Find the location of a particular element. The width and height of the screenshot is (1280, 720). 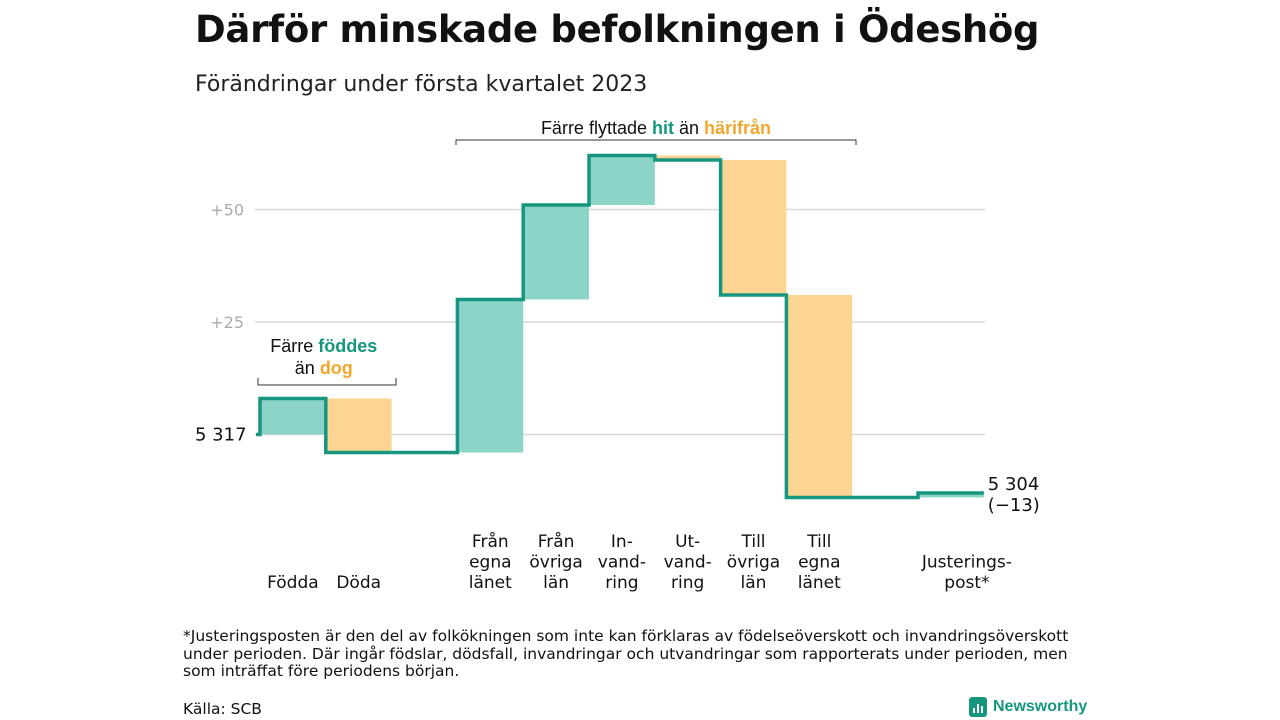

x-tick-label: post* is located at coordinates (966, 583).